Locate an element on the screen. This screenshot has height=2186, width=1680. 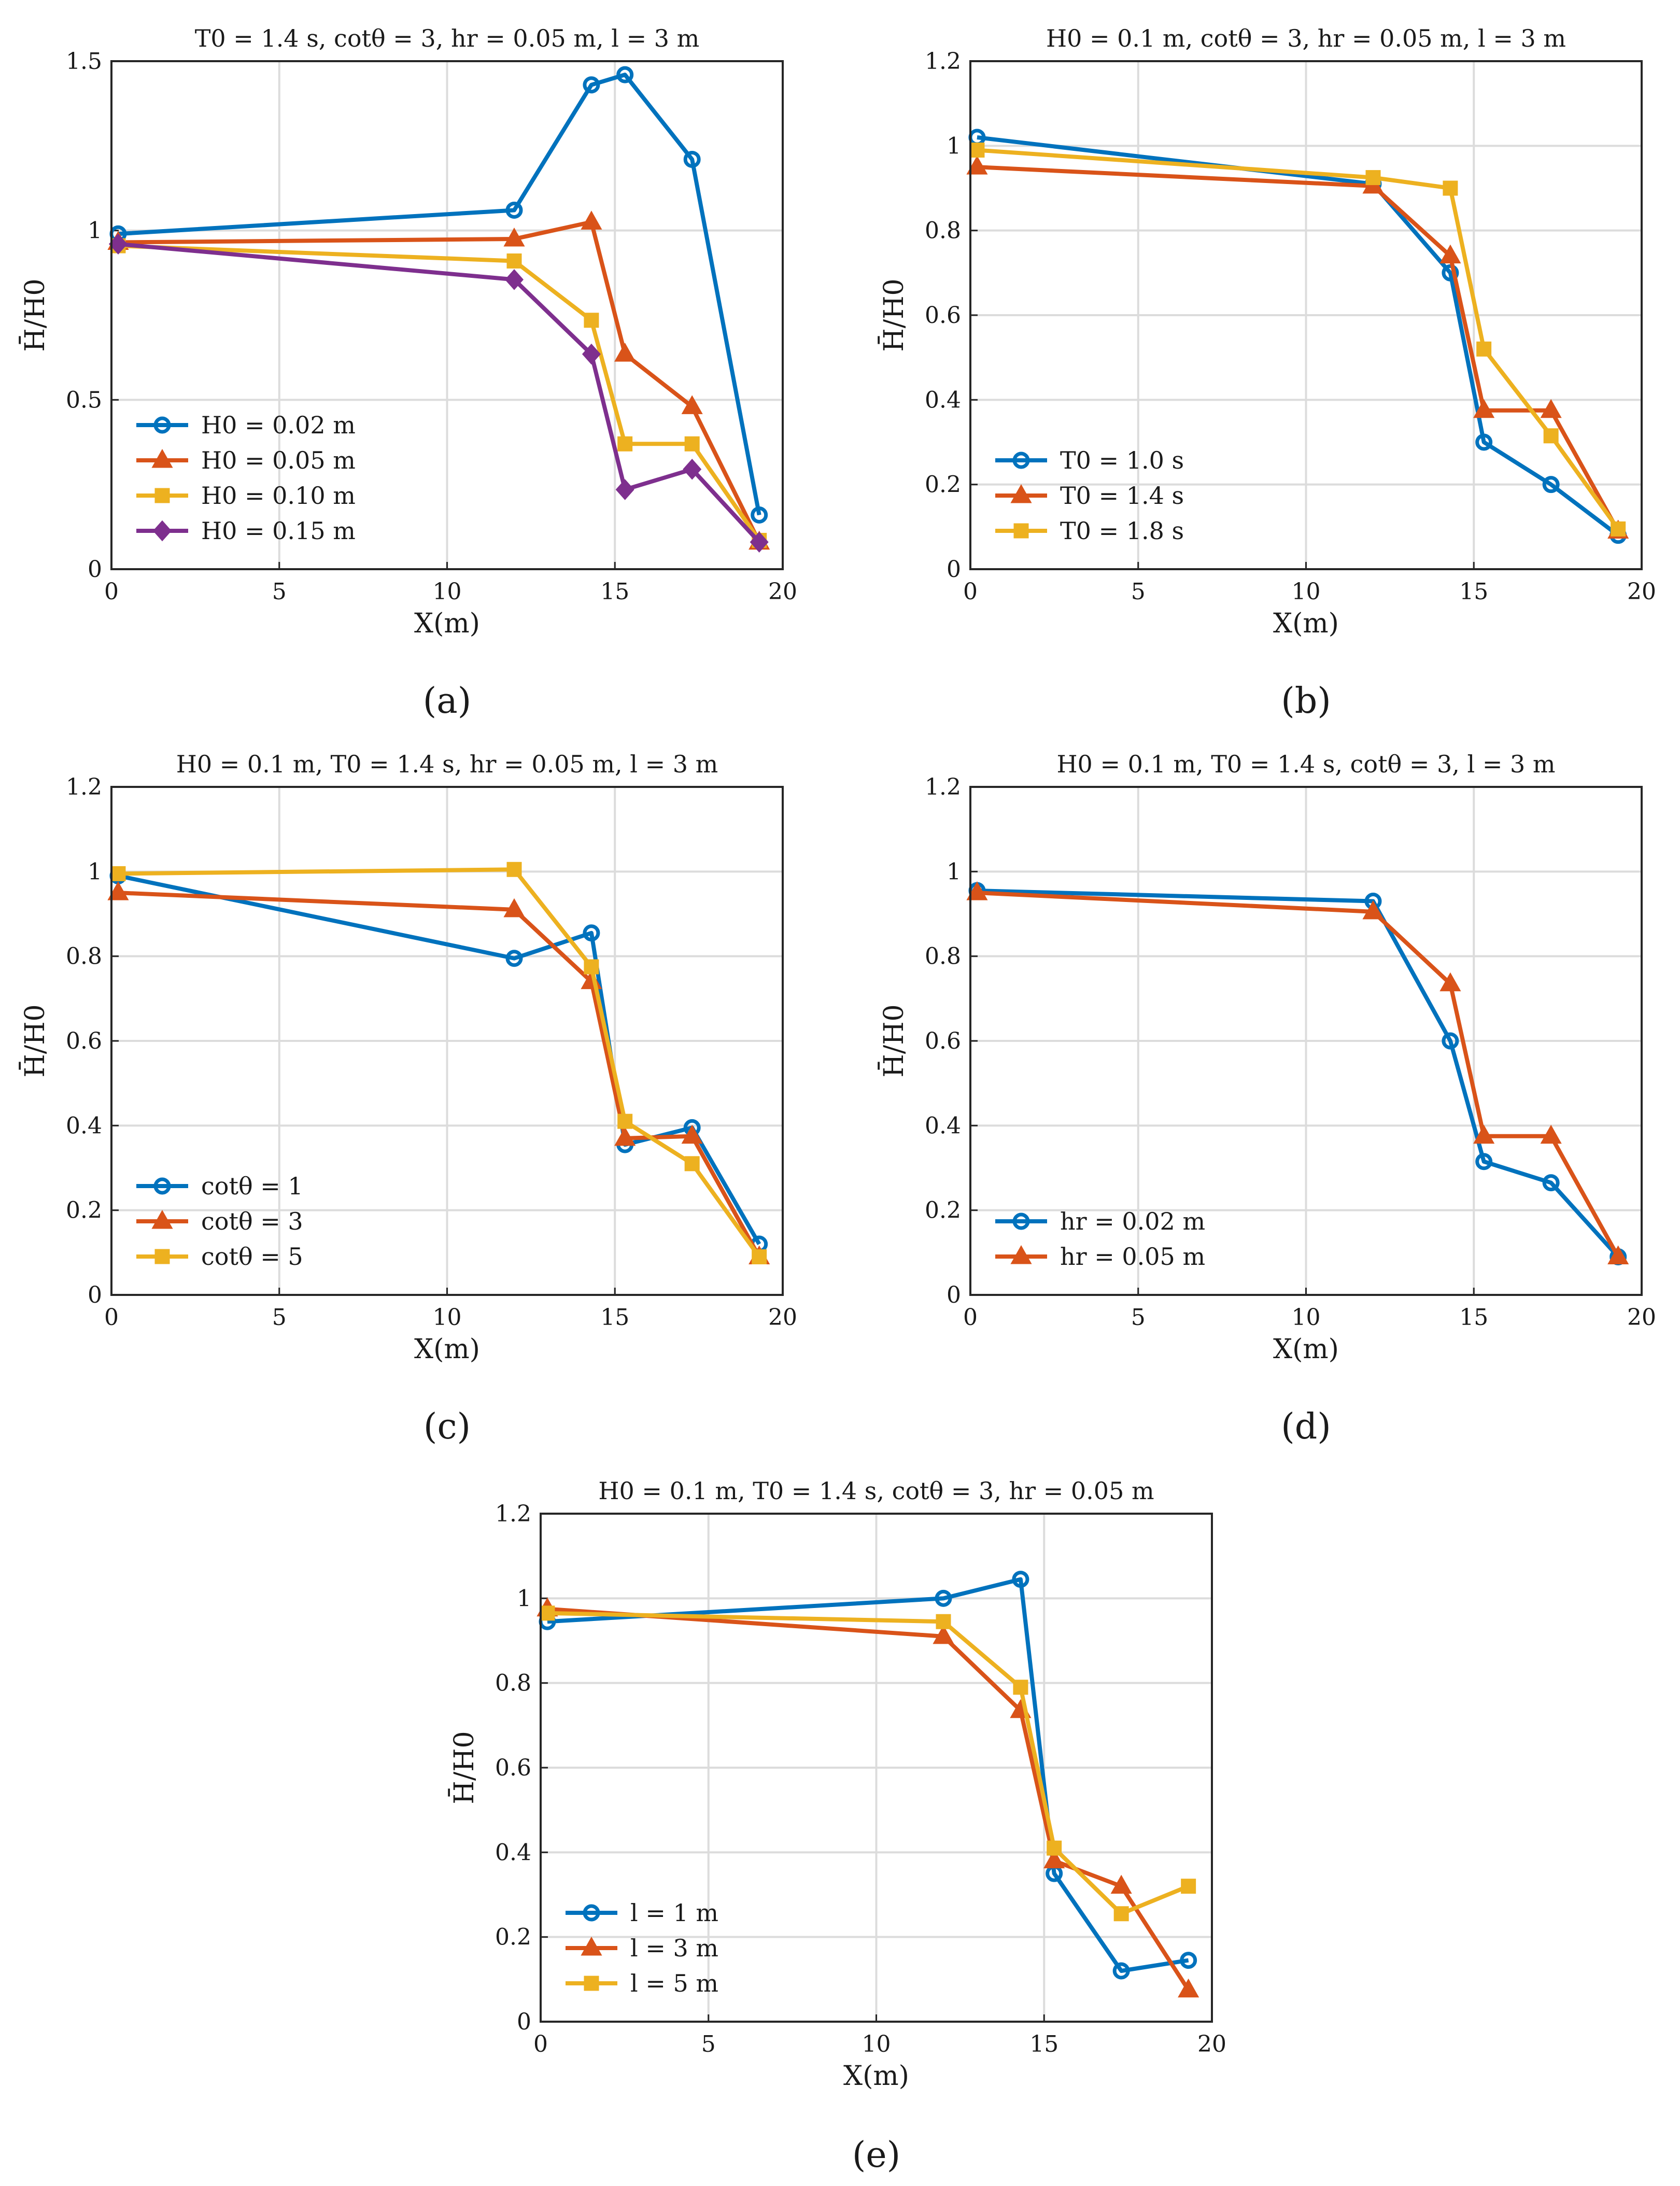
panel-caption: (c) is located at coordinates (447, 1427).